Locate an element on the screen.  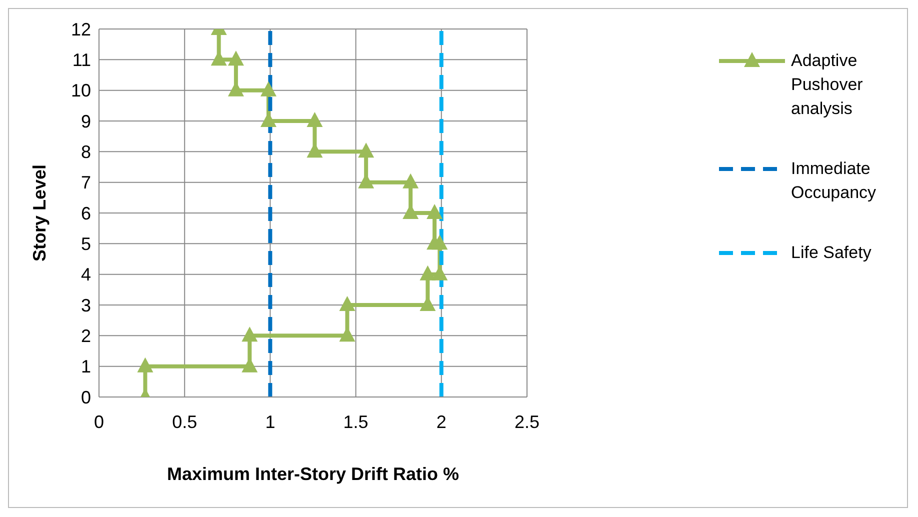
y-tick-label: 11 is located at coordinates (81, 60).